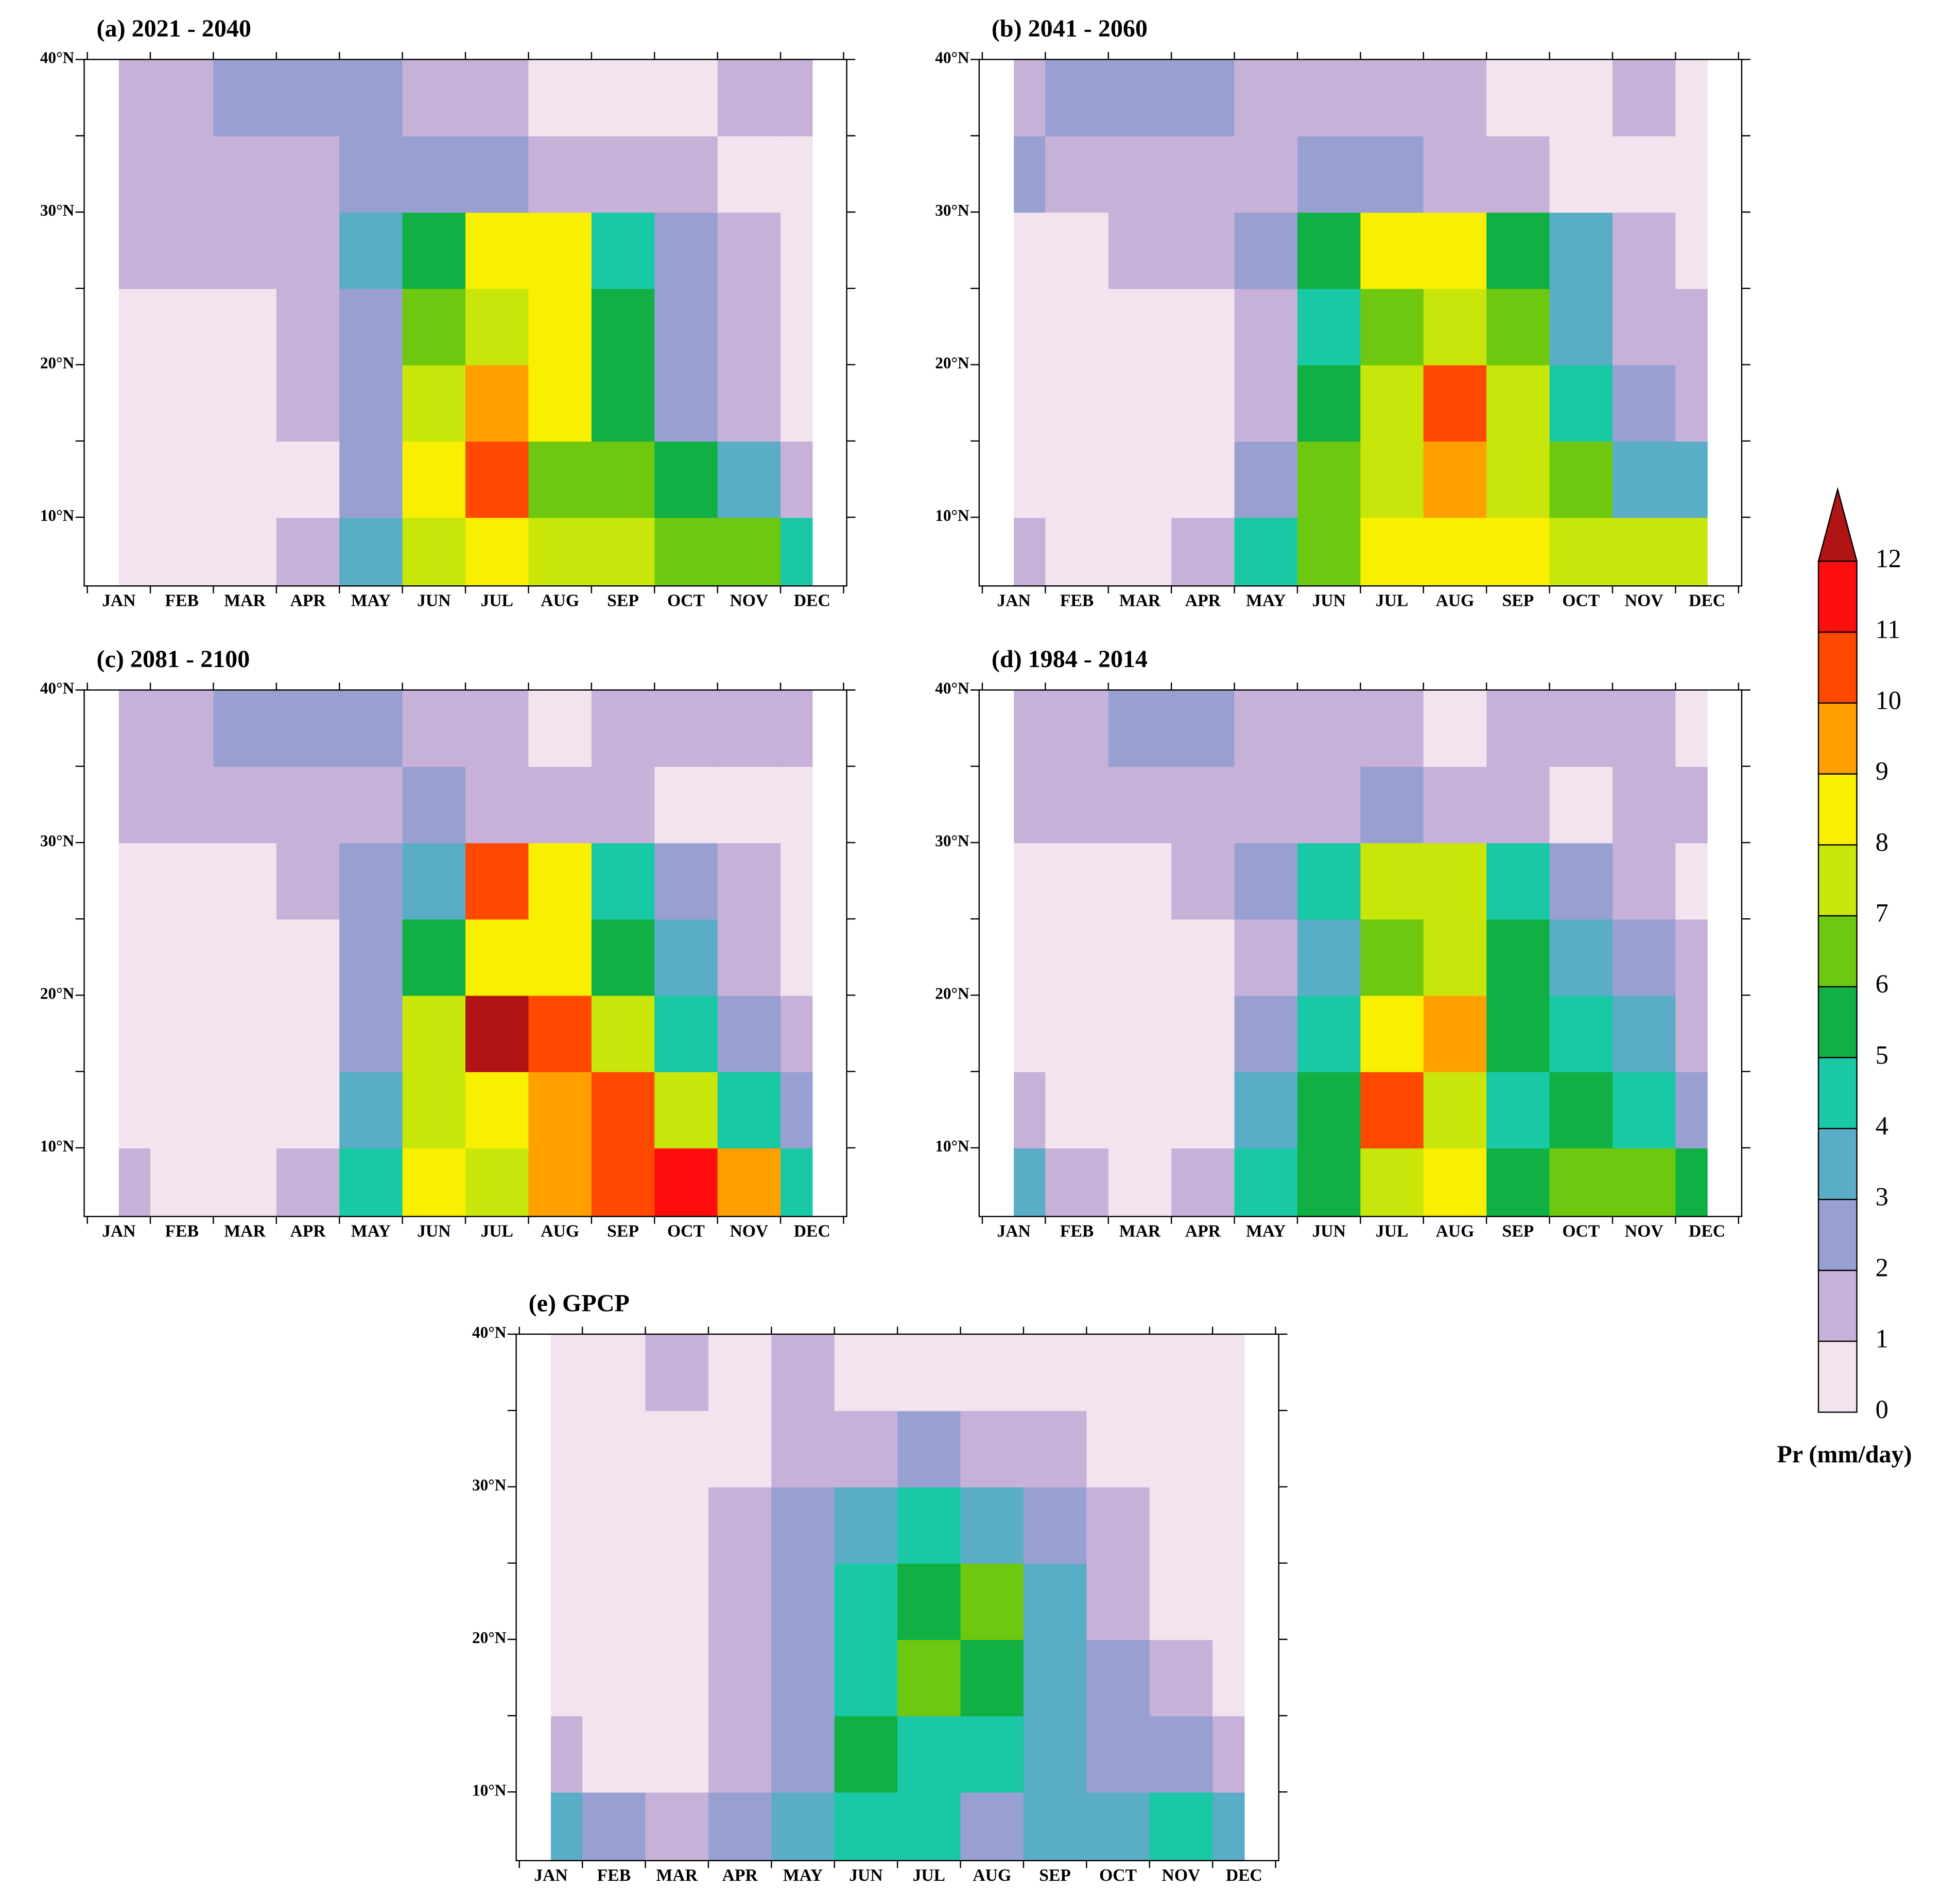 The width and height of the screenshot is (1941, 1904). What do you see at coordinates (803, 1875) in the screenshot?
I see `x-tick-label: MAY` at bounding box center [803, 1875].